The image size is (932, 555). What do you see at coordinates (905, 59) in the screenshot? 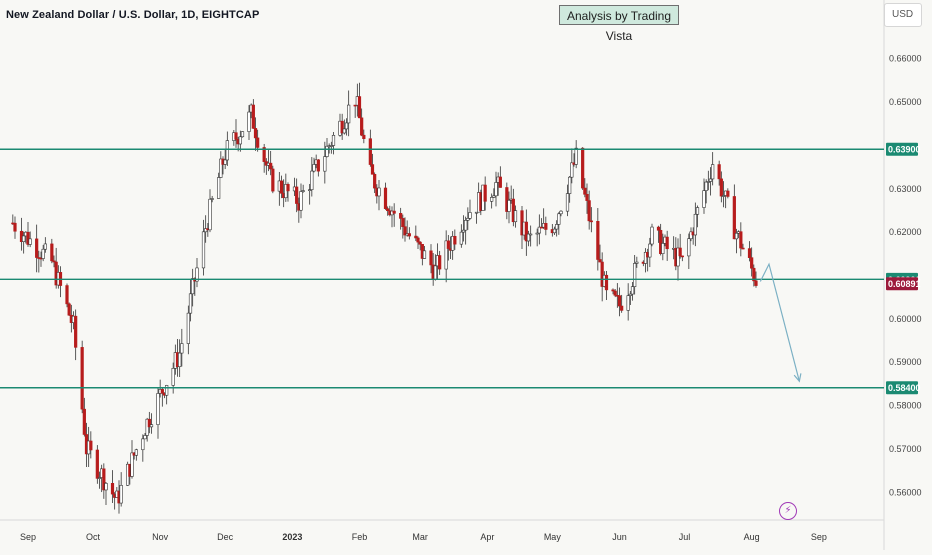
I see `y-tick-label-0: 0.66000` at bounding box center [905, 59].